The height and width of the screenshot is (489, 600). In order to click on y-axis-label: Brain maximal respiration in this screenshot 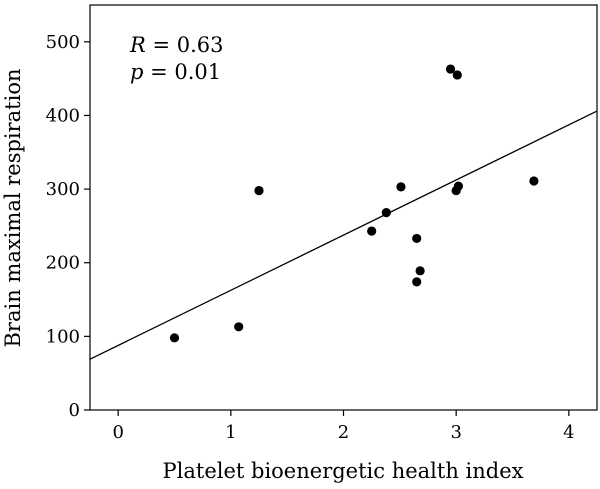, I will do `click(13, 207)`.